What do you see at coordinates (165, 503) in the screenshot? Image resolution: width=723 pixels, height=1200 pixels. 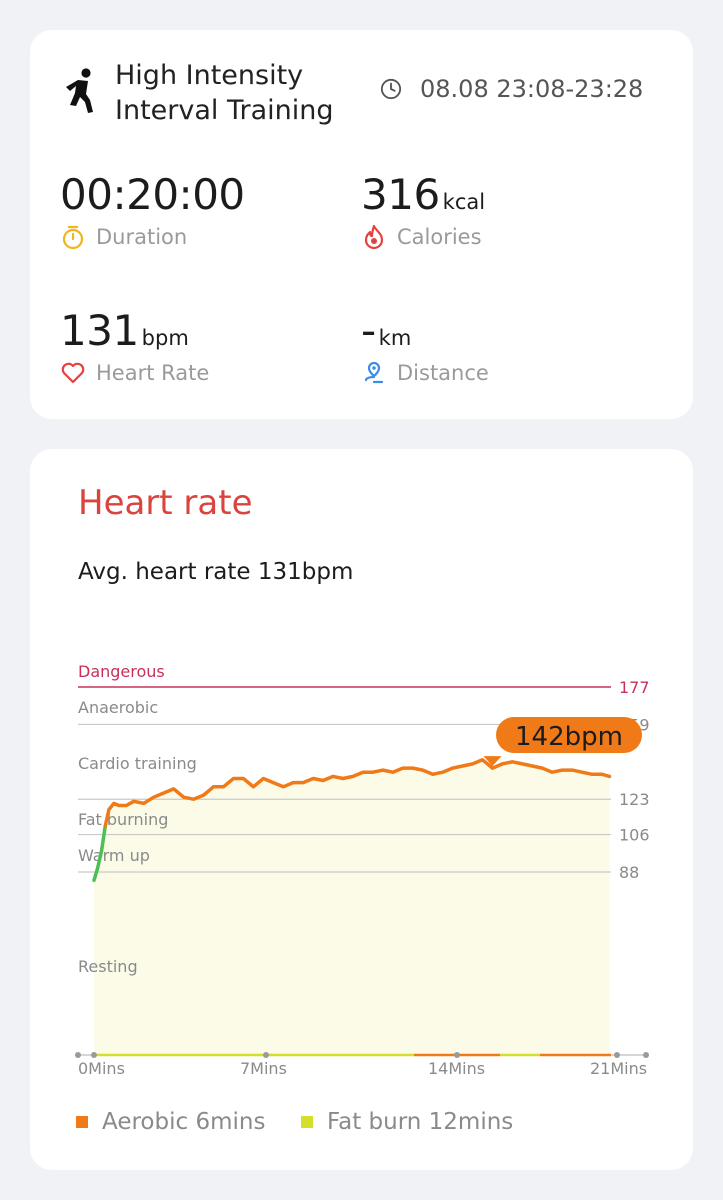 I see `heart-rate-section-title: Heart rate` at bounding box center [165, 503].